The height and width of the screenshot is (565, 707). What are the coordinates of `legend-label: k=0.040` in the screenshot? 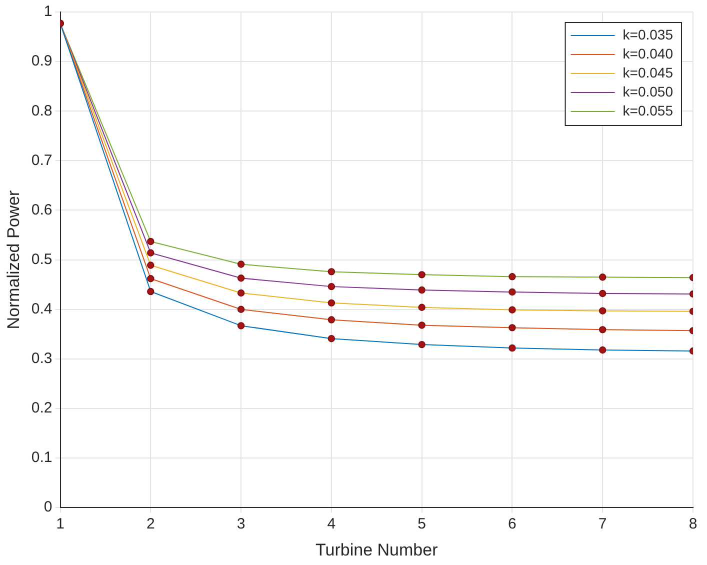 It's located at (648, 53).